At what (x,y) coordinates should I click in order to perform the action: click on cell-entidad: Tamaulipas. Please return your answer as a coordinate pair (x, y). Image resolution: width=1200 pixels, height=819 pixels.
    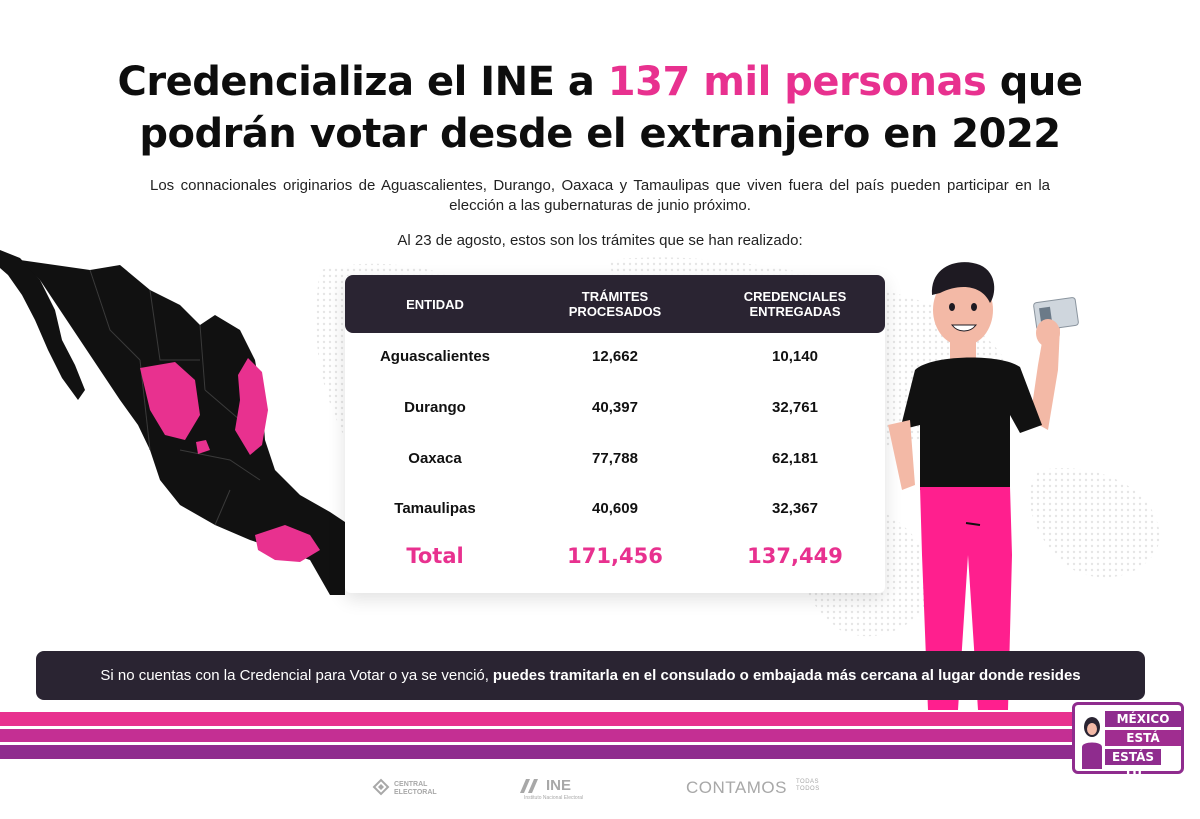
    Looking at the image, I should click on (435, 508).